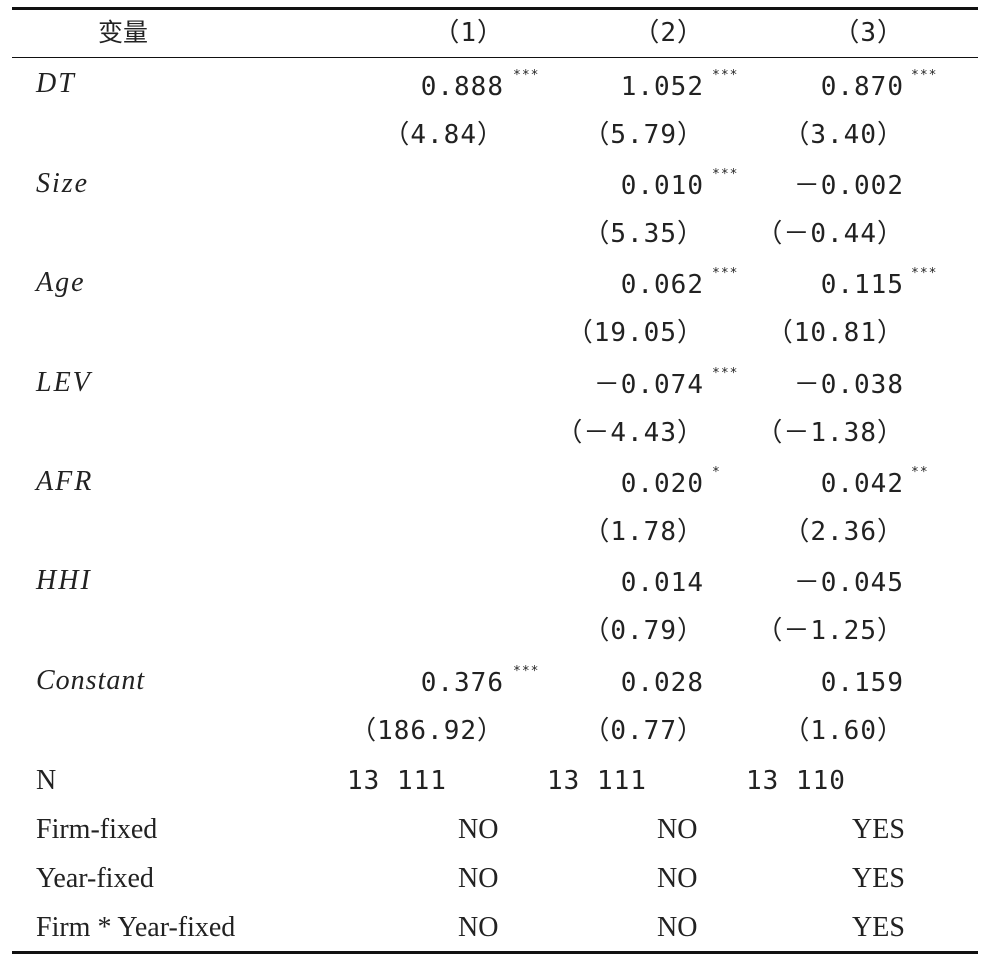  What do you see at coordinates (63, 183) in the screenshot?
I see `row-label-size: Size` at bounding box center [63, 183].